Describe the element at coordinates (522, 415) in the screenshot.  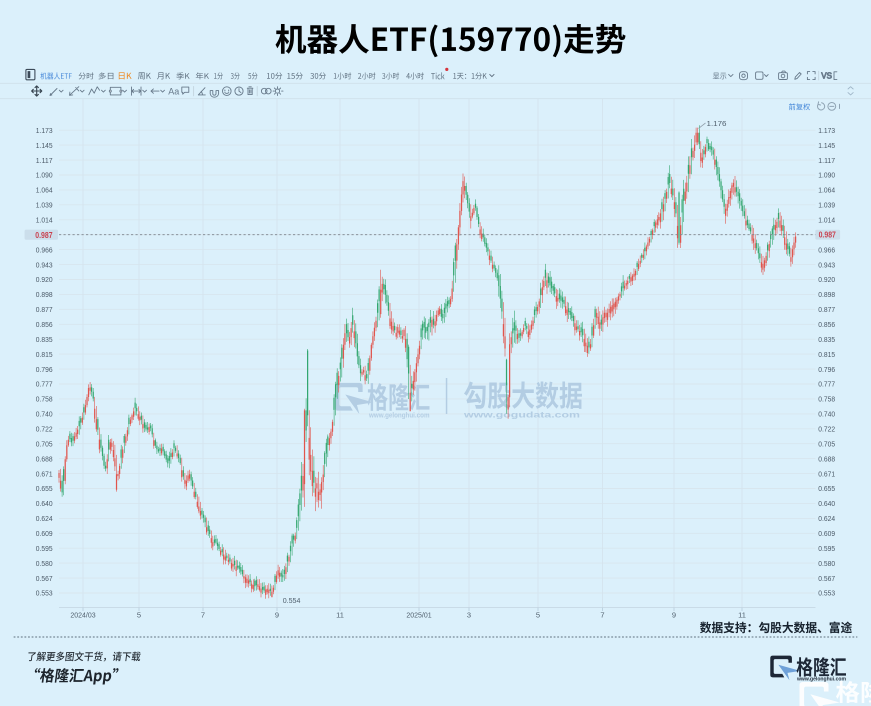
I see `svg-text: www.gogudata.com` at that location.